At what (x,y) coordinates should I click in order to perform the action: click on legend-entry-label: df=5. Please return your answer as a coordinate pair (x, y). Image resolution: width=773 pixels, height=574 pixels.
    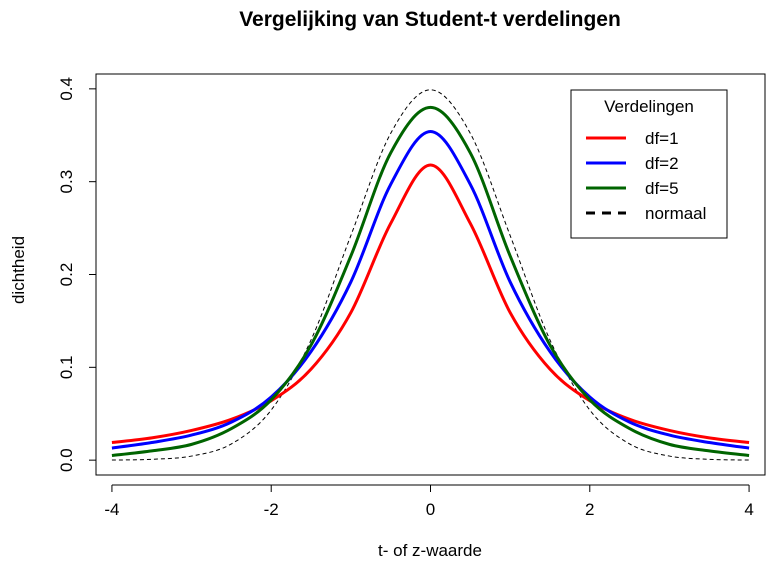
    Looking at the image, I should click on (662, 188).